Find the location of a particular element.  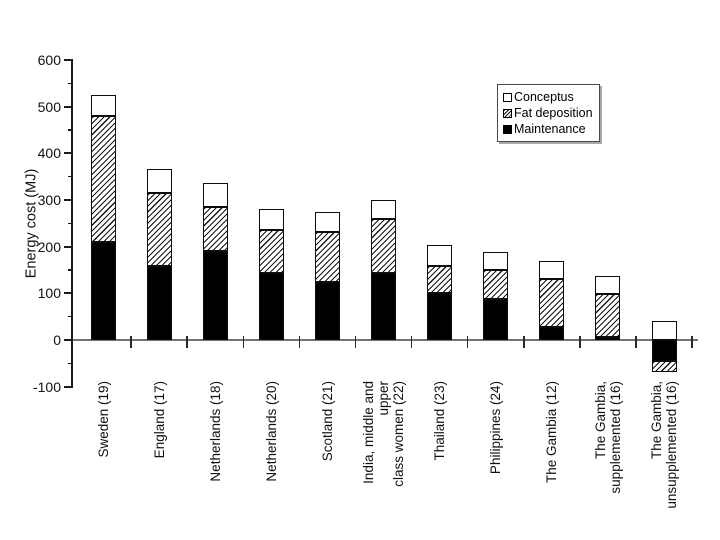

legend-item-maintenance: Maintenance is located at coordinates (548, 129).